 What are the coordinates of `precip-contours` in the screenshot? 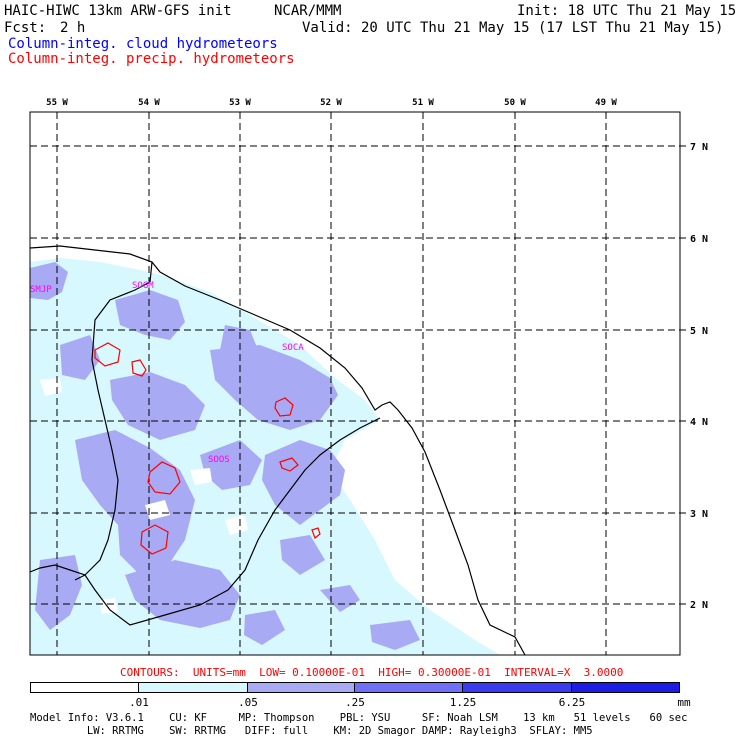 It's located at (207, 448).